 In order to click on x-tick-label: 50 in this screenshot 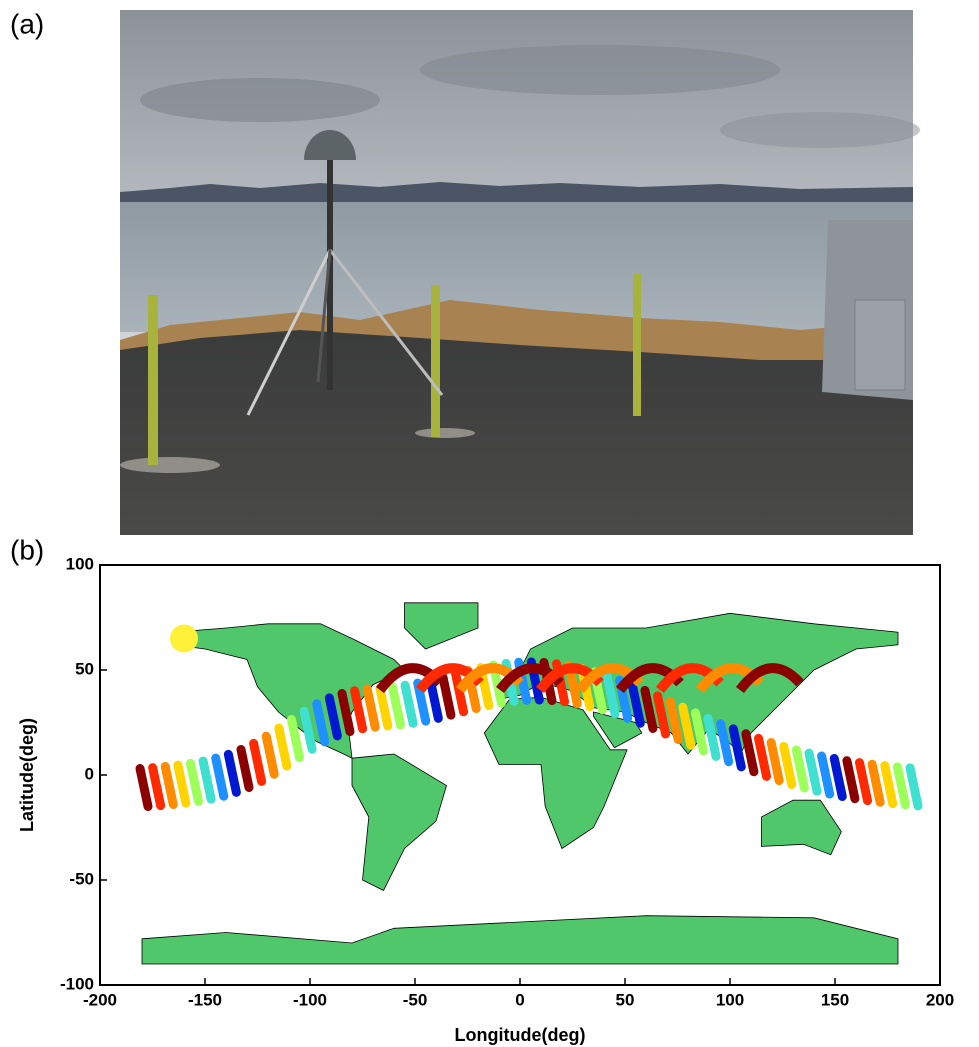, I will do `click(625, 999)`.